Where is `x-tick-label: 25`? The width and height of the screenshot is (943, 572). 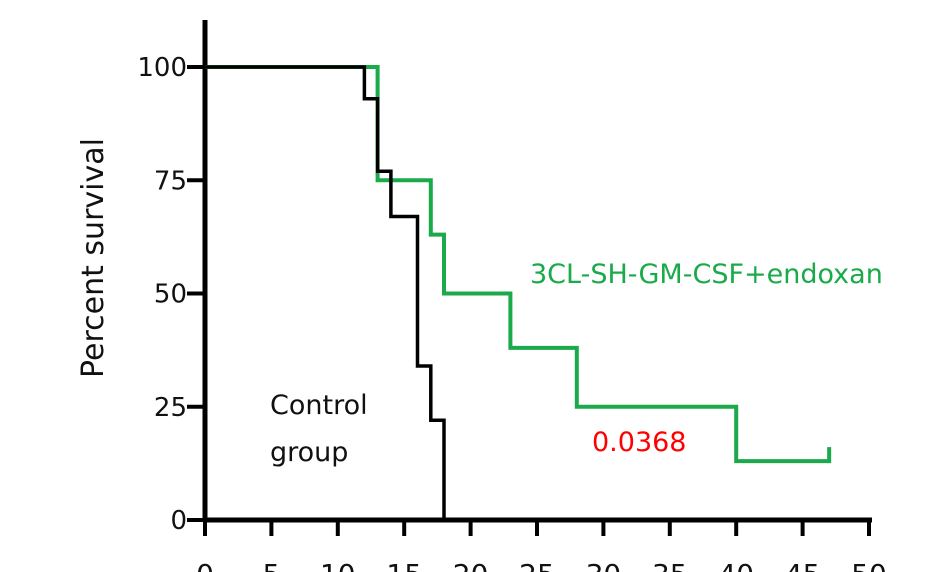 x-tick-label: 25 is located at coordinates (537, 565).